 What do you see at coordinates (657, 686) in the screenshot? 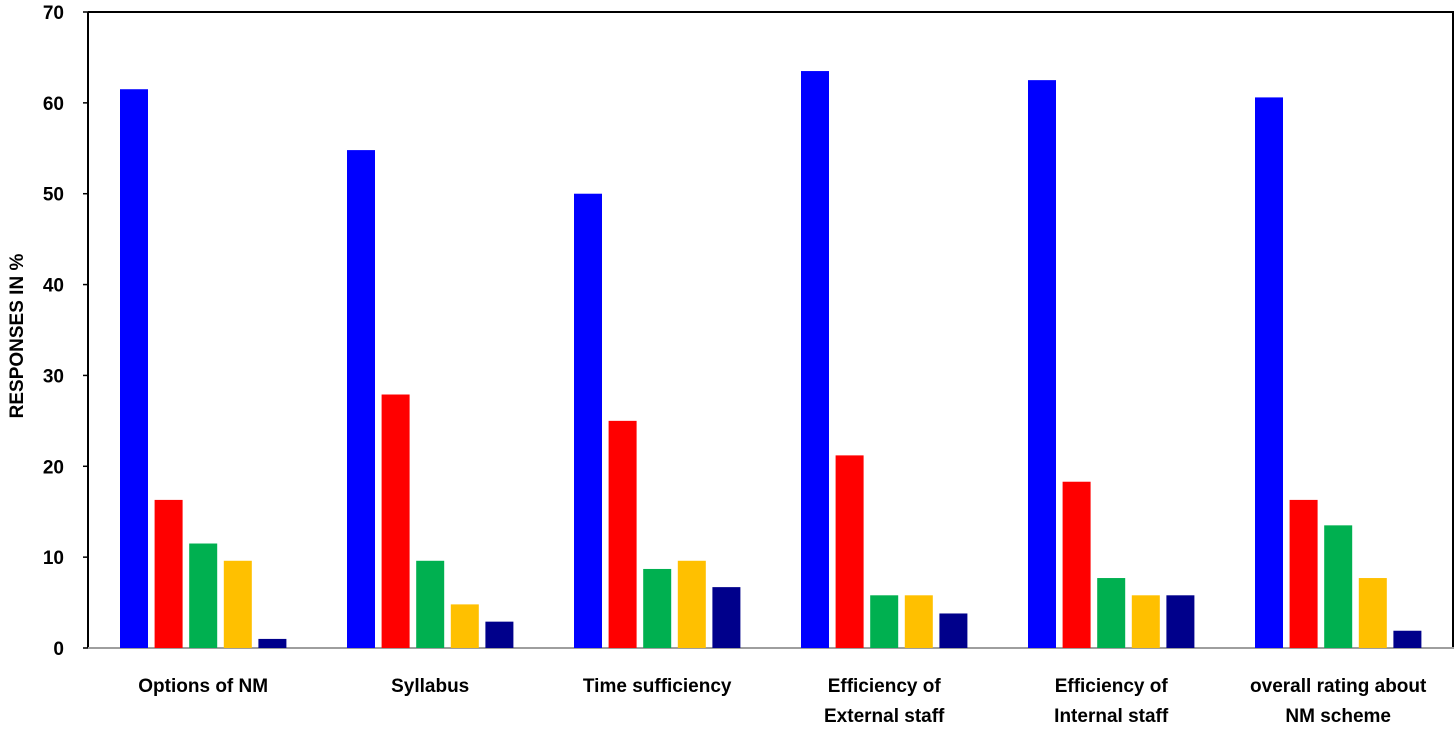
I see `x-category-label: Time sufficiency` at bounding box center [657, 686].